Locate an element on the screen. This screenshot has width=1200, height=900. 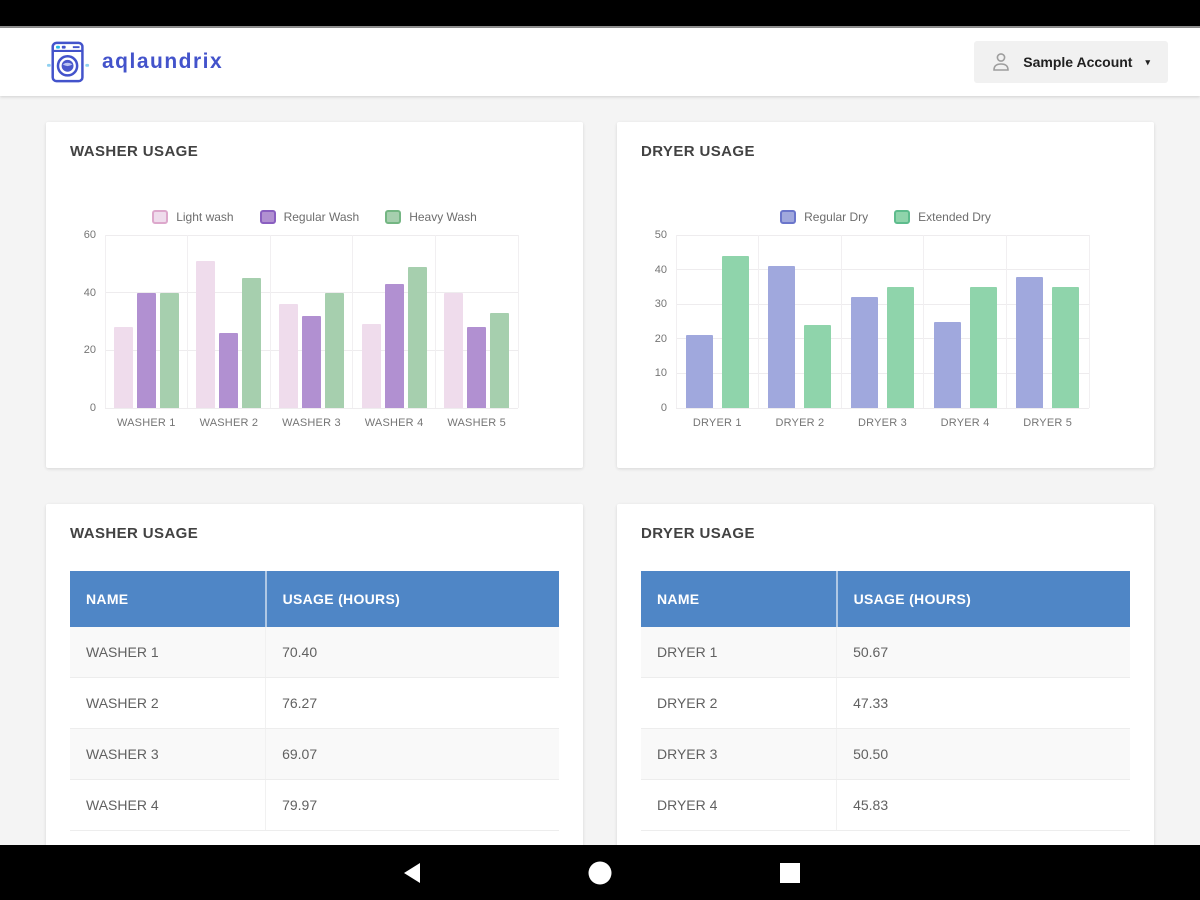
x-axis-label: DRYER 1 is located at coordinates (717, 423).